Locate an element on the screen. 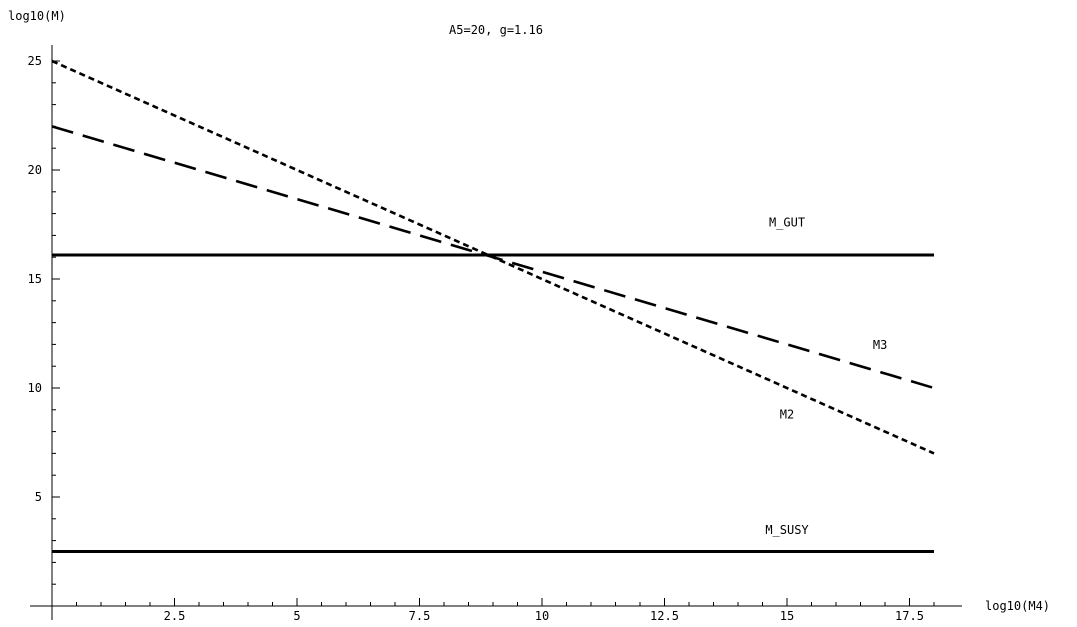 The image size is (1077, 627). x-tick-label: 15 is located at coordinates (787, 616).